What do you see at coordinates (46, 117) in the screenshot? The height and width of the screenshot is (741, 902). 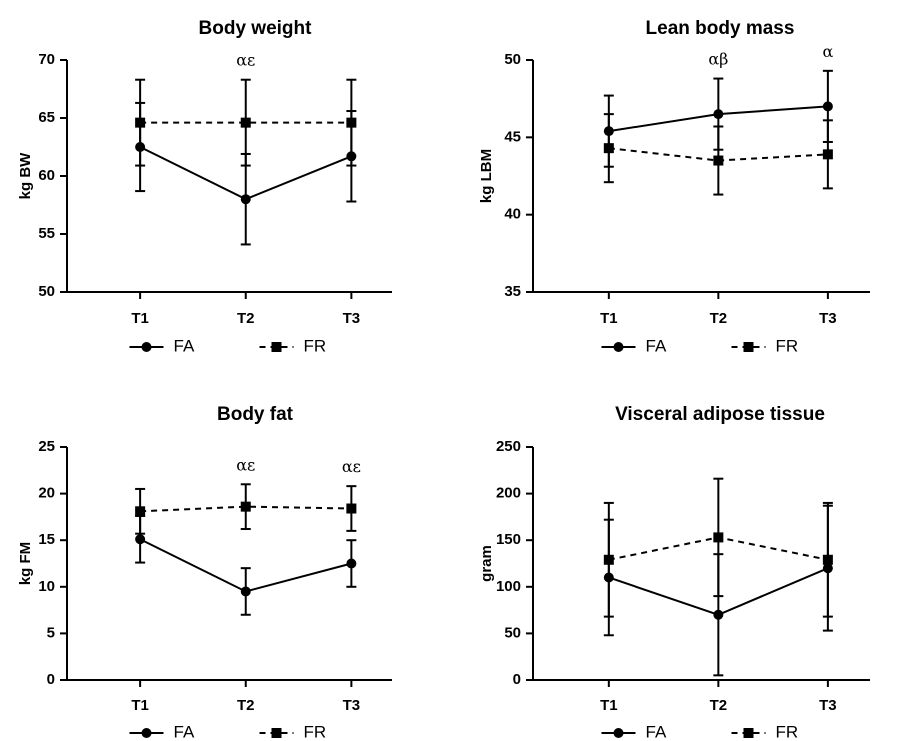 I see `y-tick-label: 65` at bounding box center [46, 117].